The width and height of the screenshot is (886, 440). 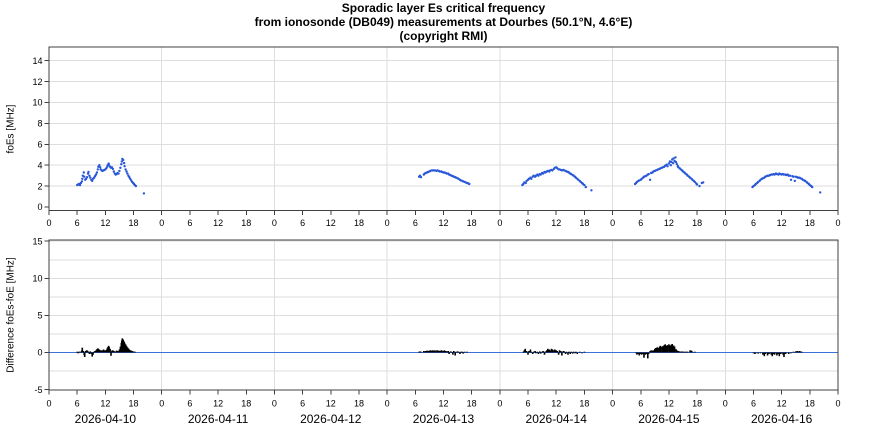 I want to click on chart-copyright: (copyright RMI), so click(x=443, y=36).